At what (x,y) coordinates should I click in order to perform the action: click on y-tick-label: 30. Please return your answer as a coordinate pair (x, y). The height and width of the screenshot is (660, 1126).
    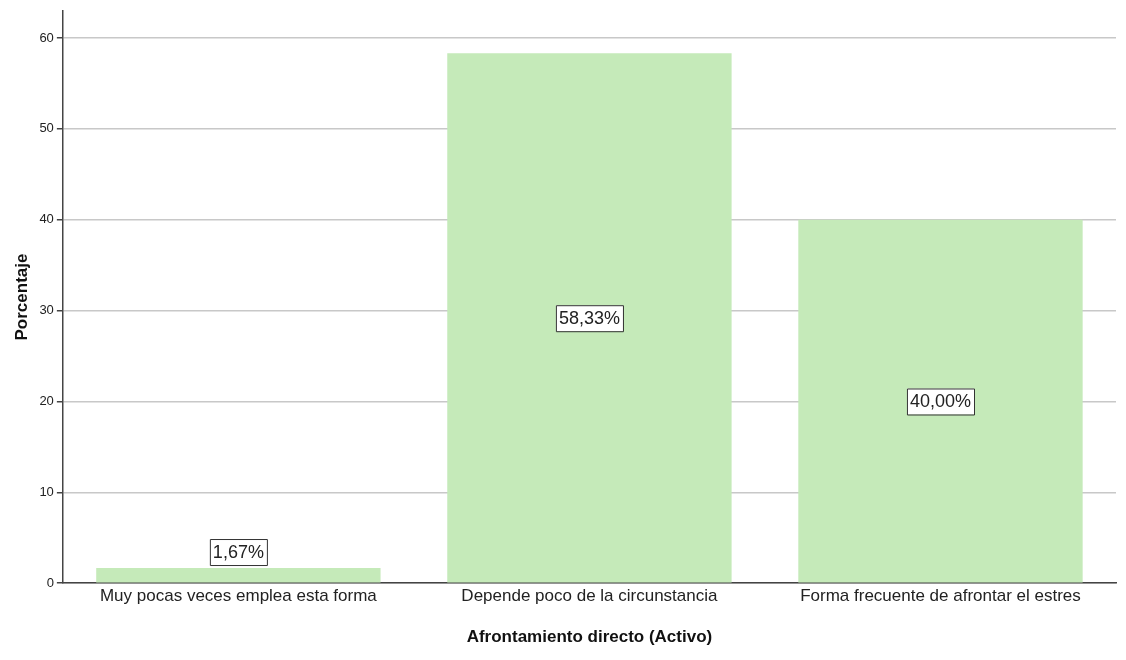
    Looking at the image, I should click on (46, 310).